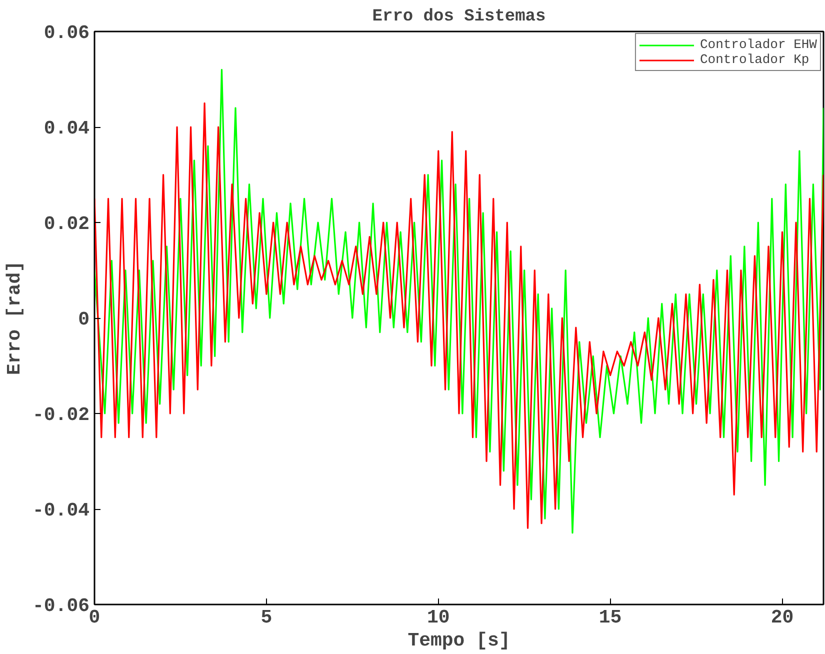 The width and height of the screenshot is (825, 654). Describe the element at coordinates (782, 617) in the screenshot. I see `x-tick-label: 20` at that location.